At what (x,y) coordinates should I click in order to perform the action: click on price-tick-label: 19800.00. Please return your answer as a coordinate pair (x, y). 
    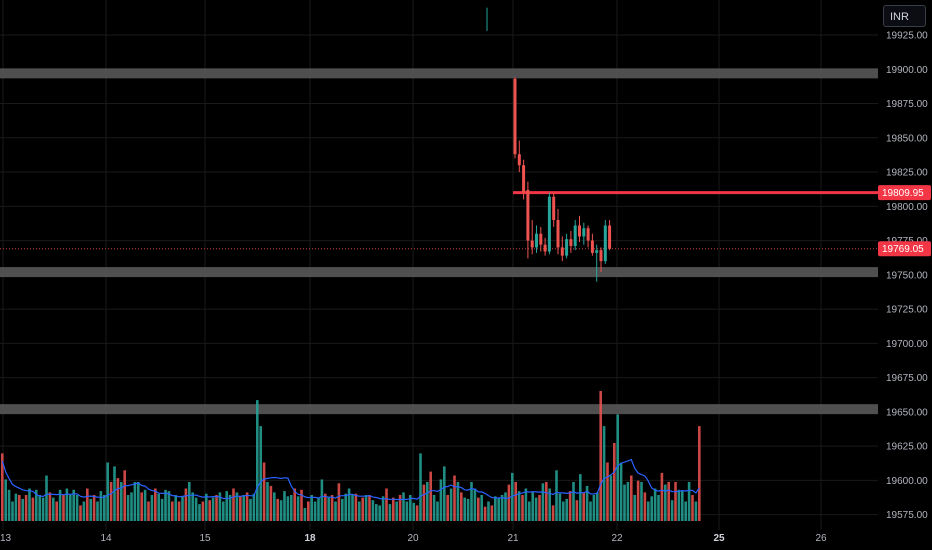
    Looking at the image, I should click on (907, 207).